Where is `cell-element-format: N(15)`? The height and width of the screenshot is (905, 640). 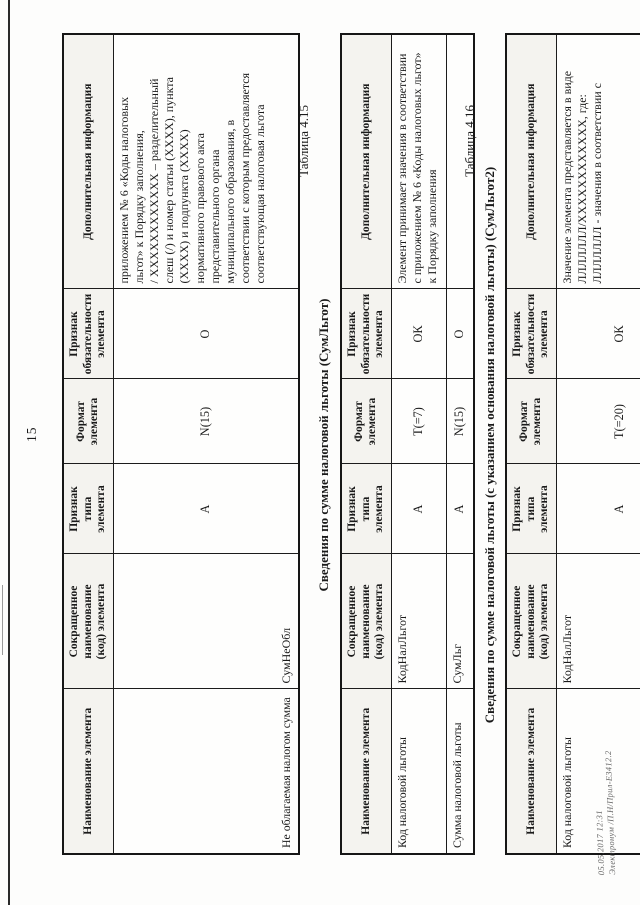
cell-element-format: N(15) is located at coordinates (206, 421).